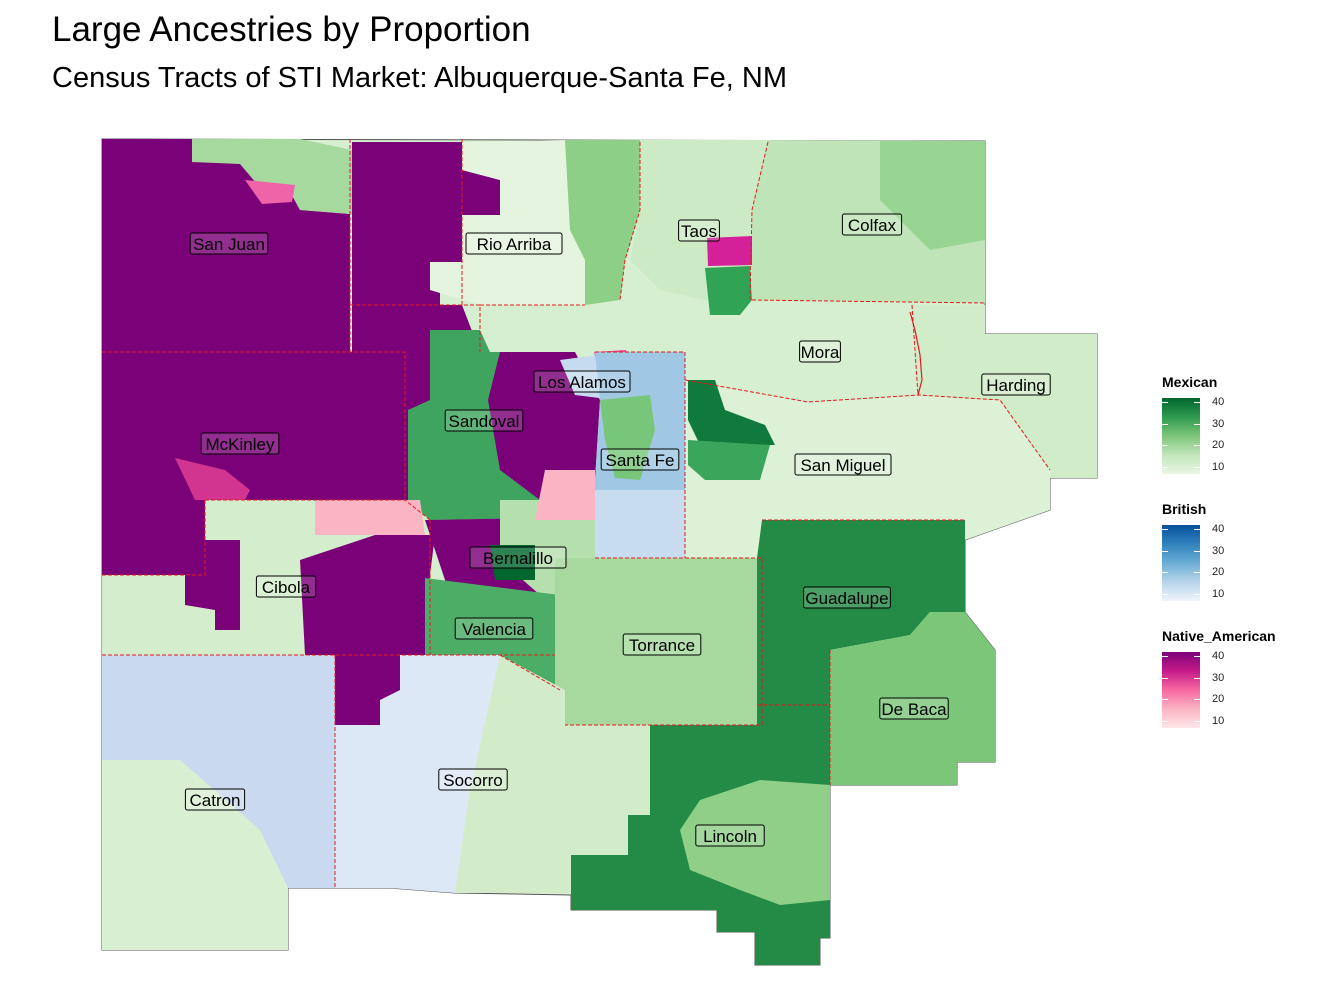 Image resolution: width=1344 pixels, height=1008 pixels. Describe the element at coordinates (932, 195) in the screenshot. I see `region-colfax-dark` at that location.